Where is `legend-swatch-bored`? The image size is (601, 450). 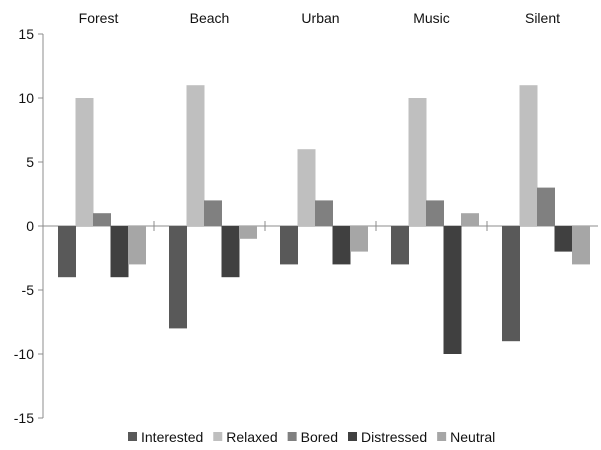
legend-swatch-bored is located at coordinates (292, 436).